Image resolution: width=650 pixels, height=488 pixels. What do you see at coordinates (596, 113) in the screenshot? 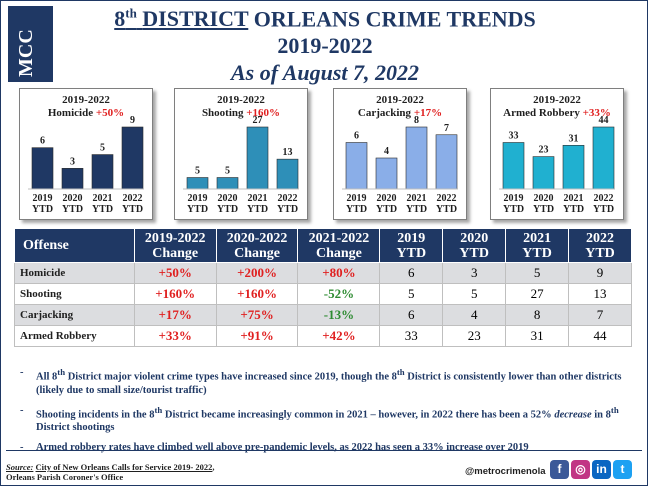
I see `mini-chart-title-change: +33%` at bounding box center [596, 113].